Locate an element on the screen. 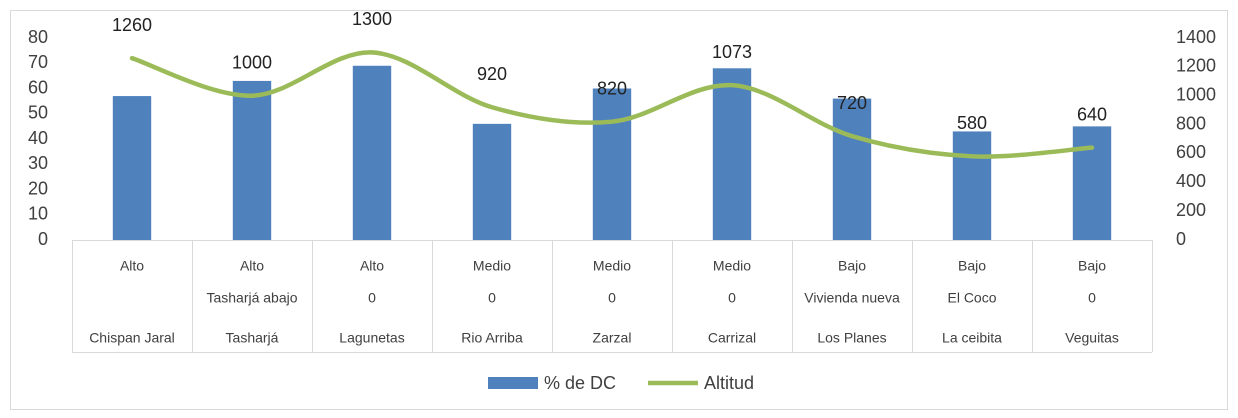 The width and height of the screenshot is (1238, 418). data-label: 1300 is located at coordinates (372, 19).